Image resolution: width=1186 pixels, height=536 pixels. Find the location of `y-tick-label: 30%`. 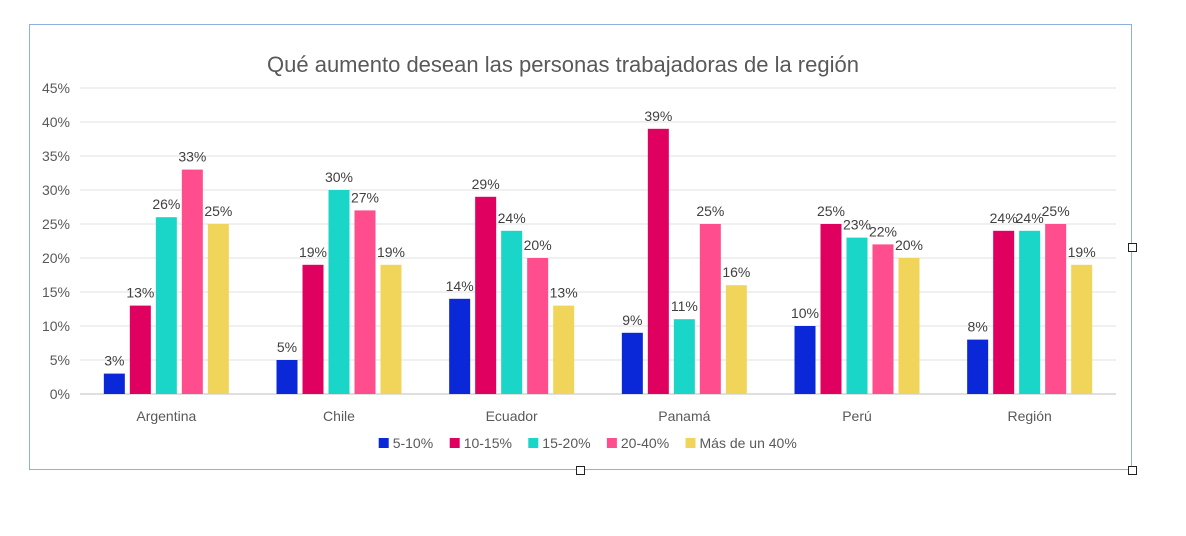

y-tick-label: 30% is located at coordinates (56, 190).